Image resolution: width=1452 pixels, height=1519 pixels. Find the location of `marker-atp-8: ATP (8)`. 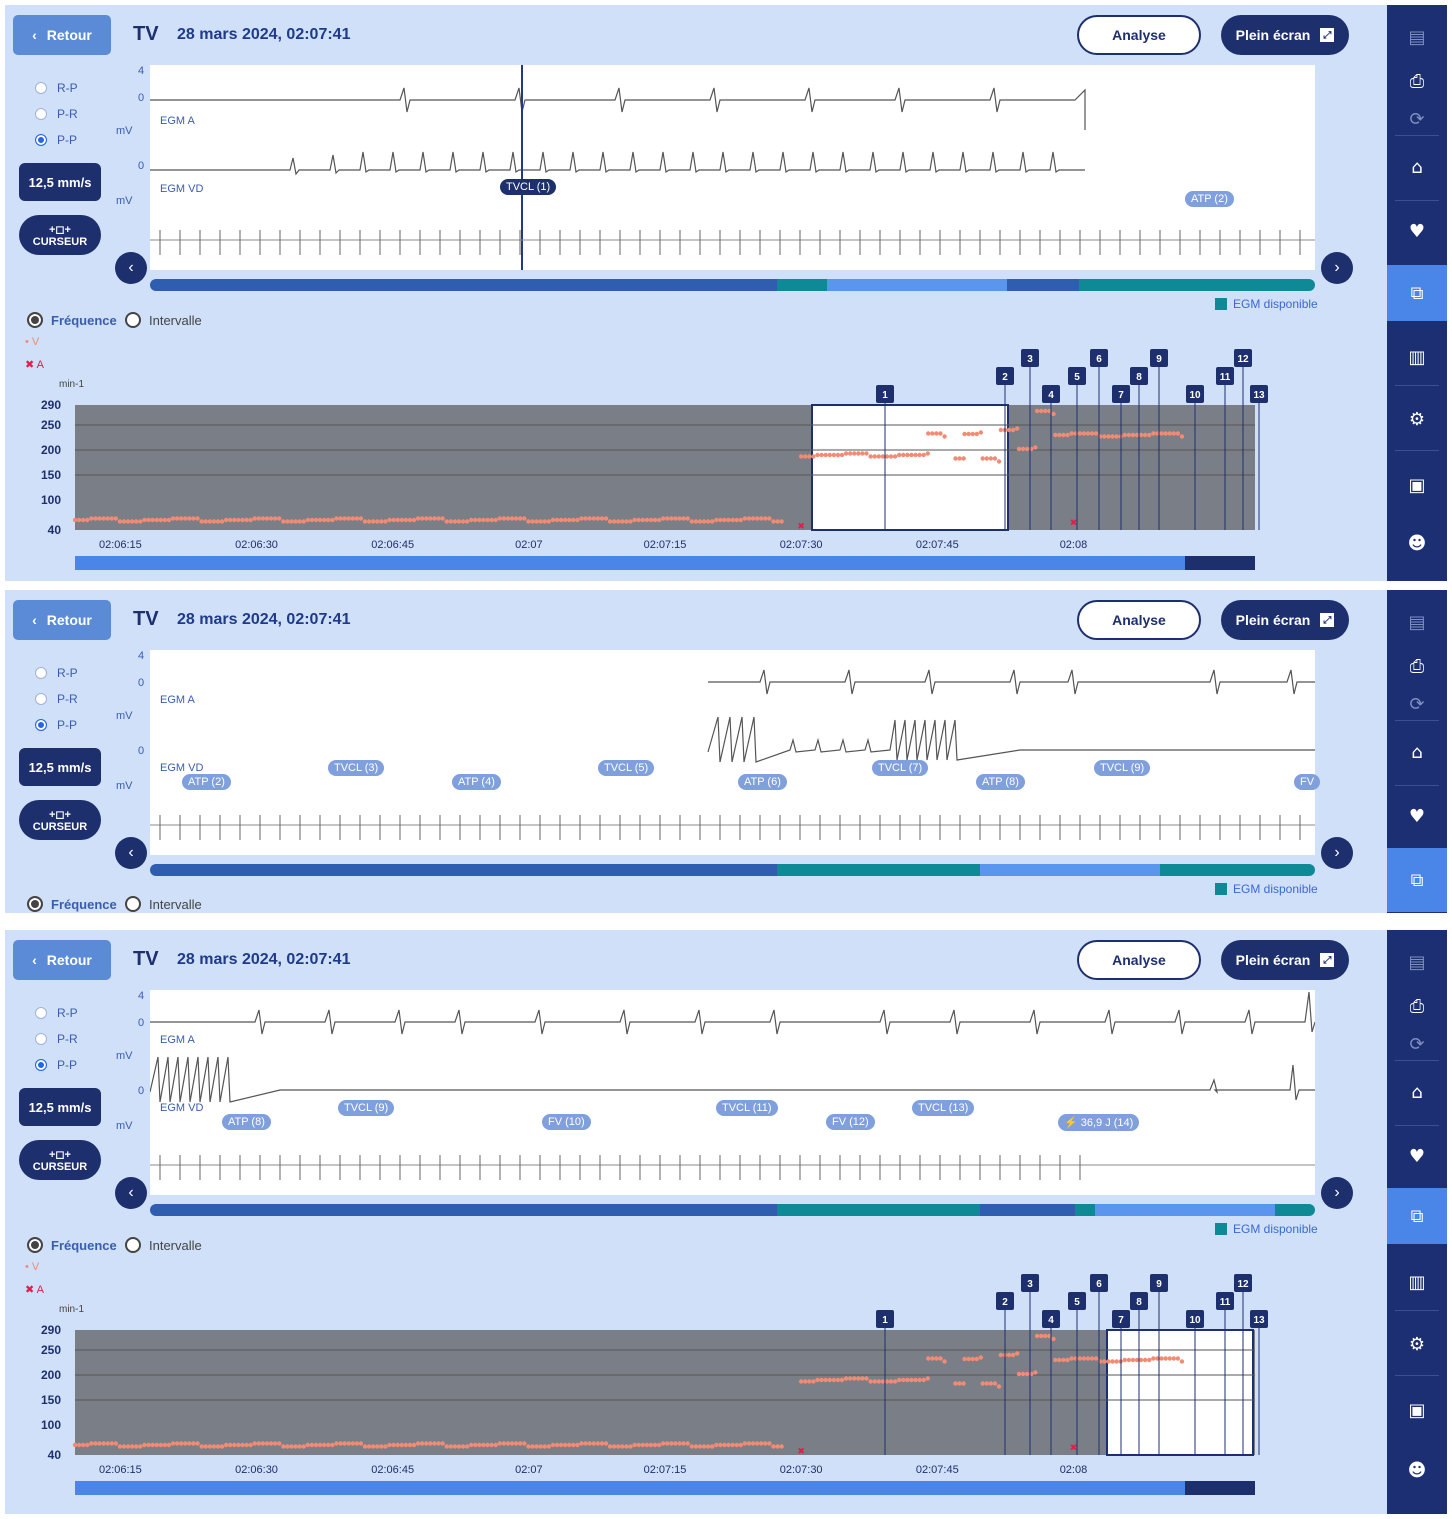

marker-atp-8: ATP (8) is located at coordinates (246, 1122).